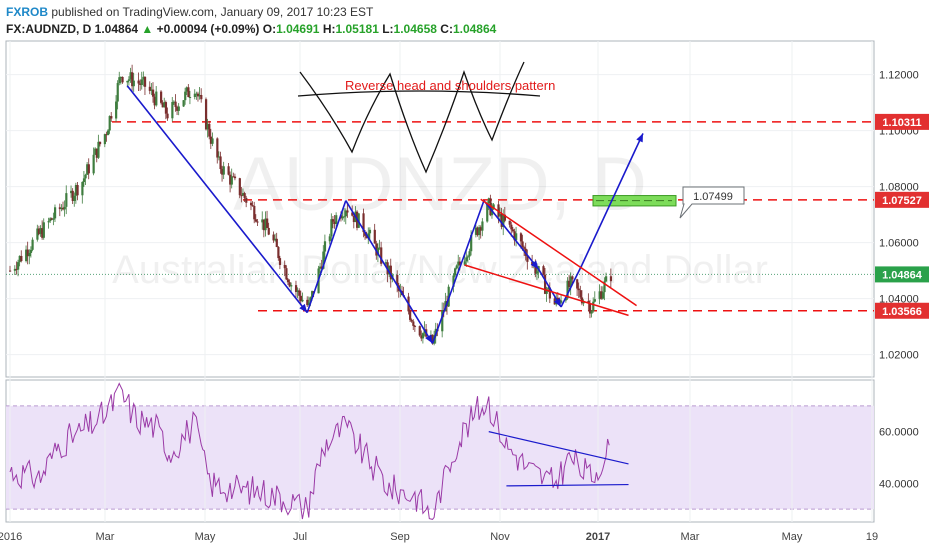 The width and height of the screenshot is (932, 550). I want to click on high-value: 1.05181, so click(357, 29).